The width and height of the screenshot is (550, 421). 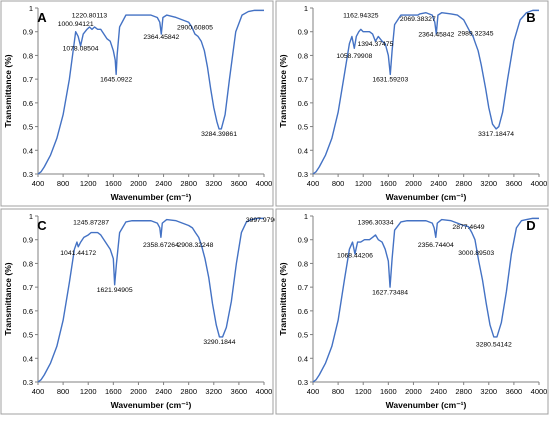 I want to click on peak-annotation: 1645.0922, so click(x=116, y=80).